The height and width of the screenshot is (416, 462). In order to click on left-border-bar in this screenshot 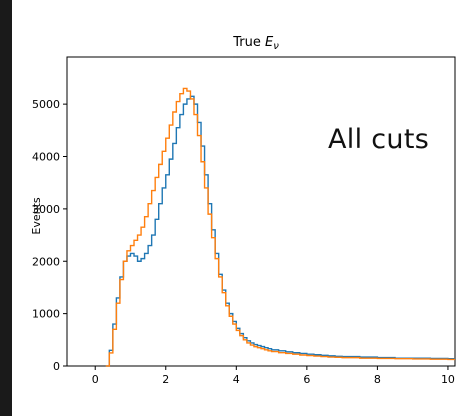, I will do `click(6, 208)`.